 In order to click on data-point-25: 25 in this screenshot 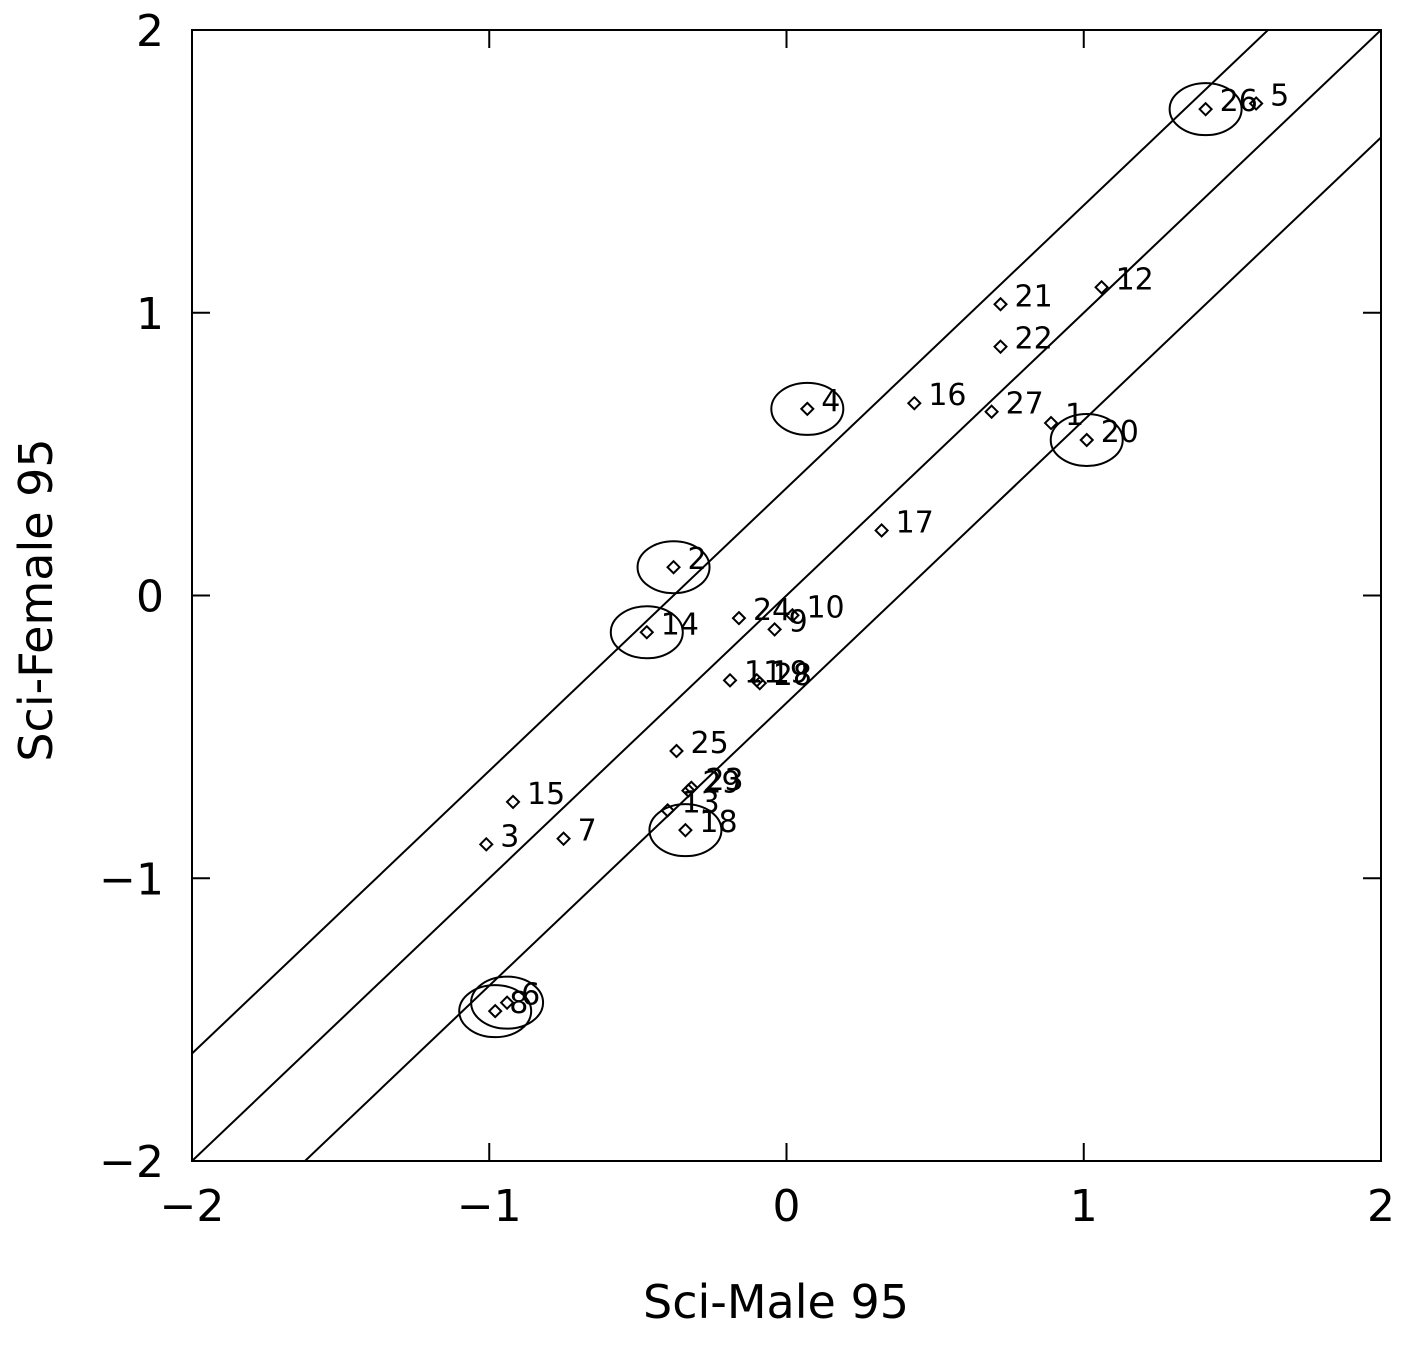, I will do `click(699, 743)`.